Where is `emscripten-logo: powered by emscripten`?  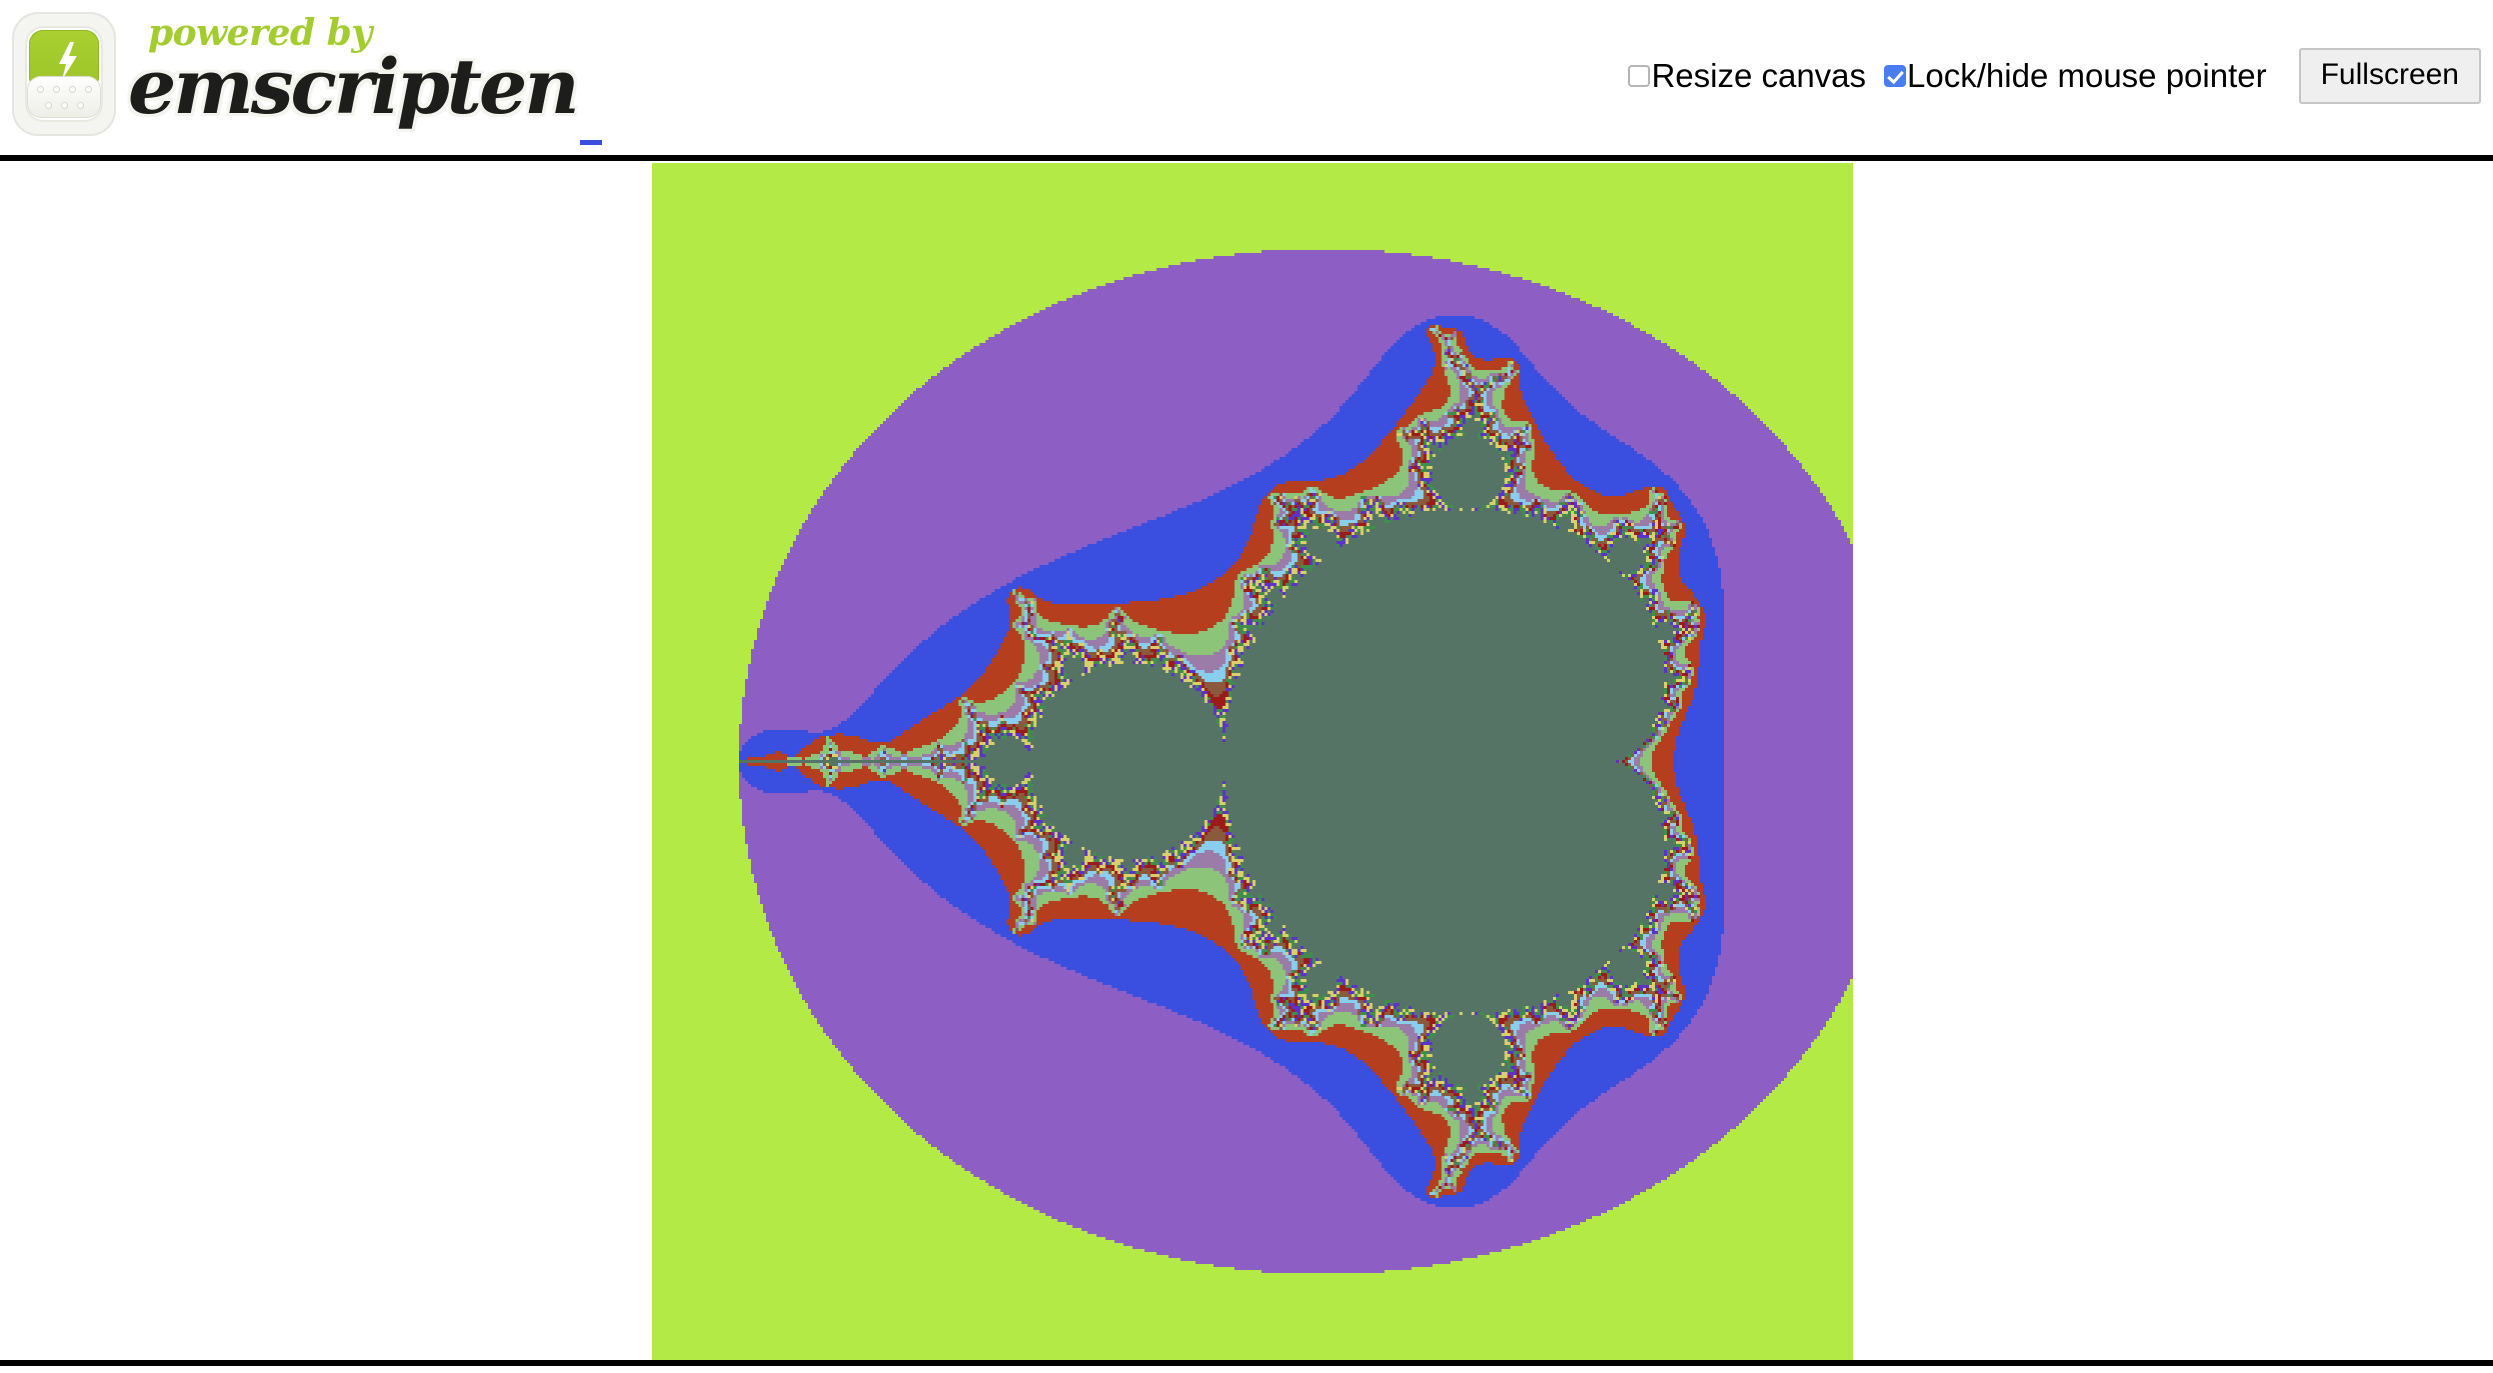 emscripten-logo: powered by emscripten is located at coordinates (294, 76).